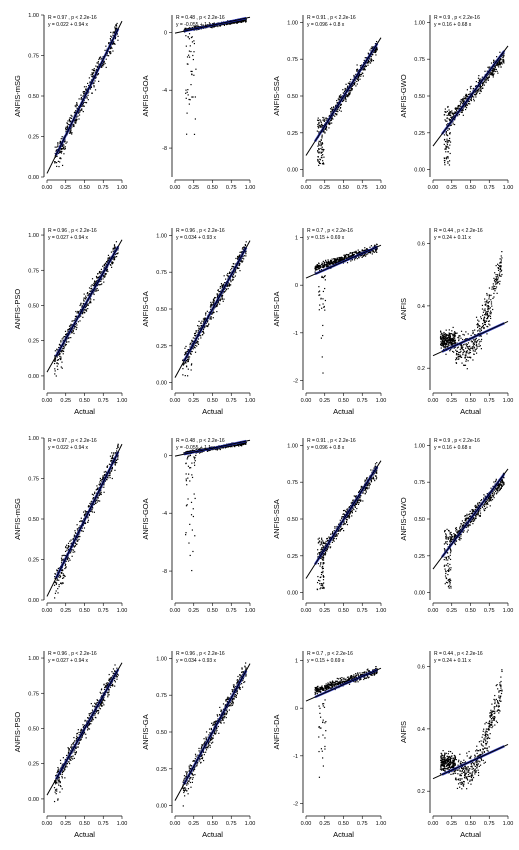 The width and height of the screenshot is (519, 850). Describe the element at coordinates (103, 611) in the screenshot. I see `x-tick-label: 0.75` at that location.